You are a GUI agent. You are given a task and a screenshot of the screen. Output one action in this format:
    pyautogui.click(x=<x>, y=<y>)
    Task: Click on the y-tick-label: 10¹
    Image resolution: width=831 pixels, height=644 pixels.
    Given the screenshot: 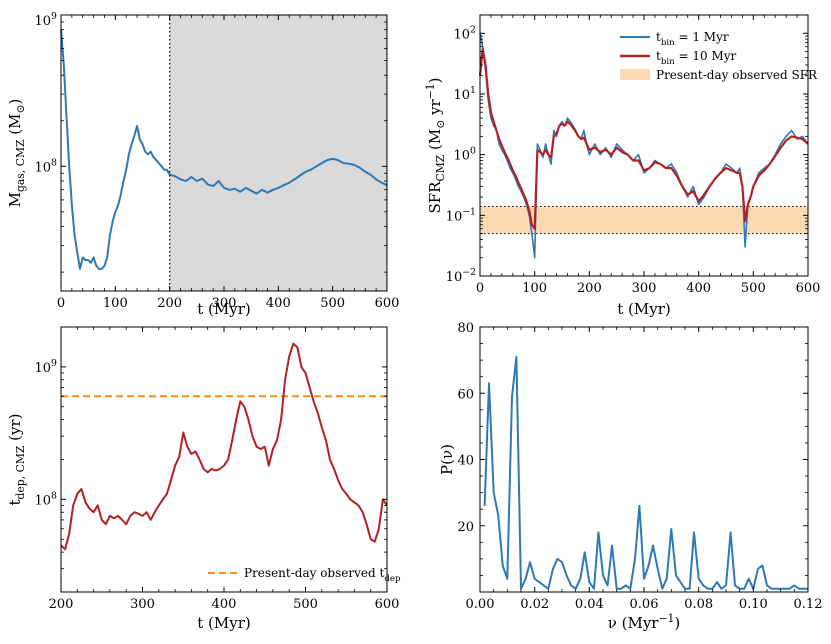 What is the action you would take?
    pyautogui.click(x=465, y=94)
    